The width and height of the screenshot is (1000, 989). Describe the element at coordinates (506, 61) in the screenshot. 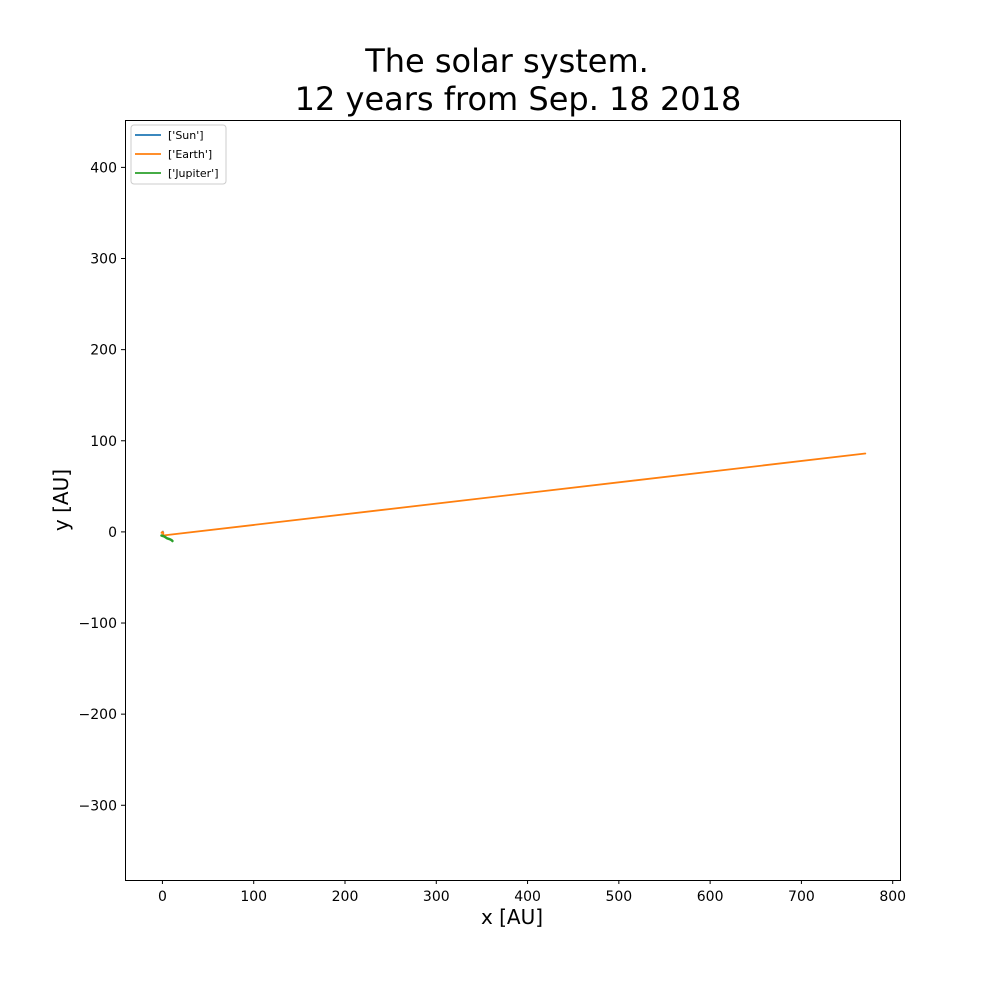

I see `chart-title-line1: The solar system.` at that location.